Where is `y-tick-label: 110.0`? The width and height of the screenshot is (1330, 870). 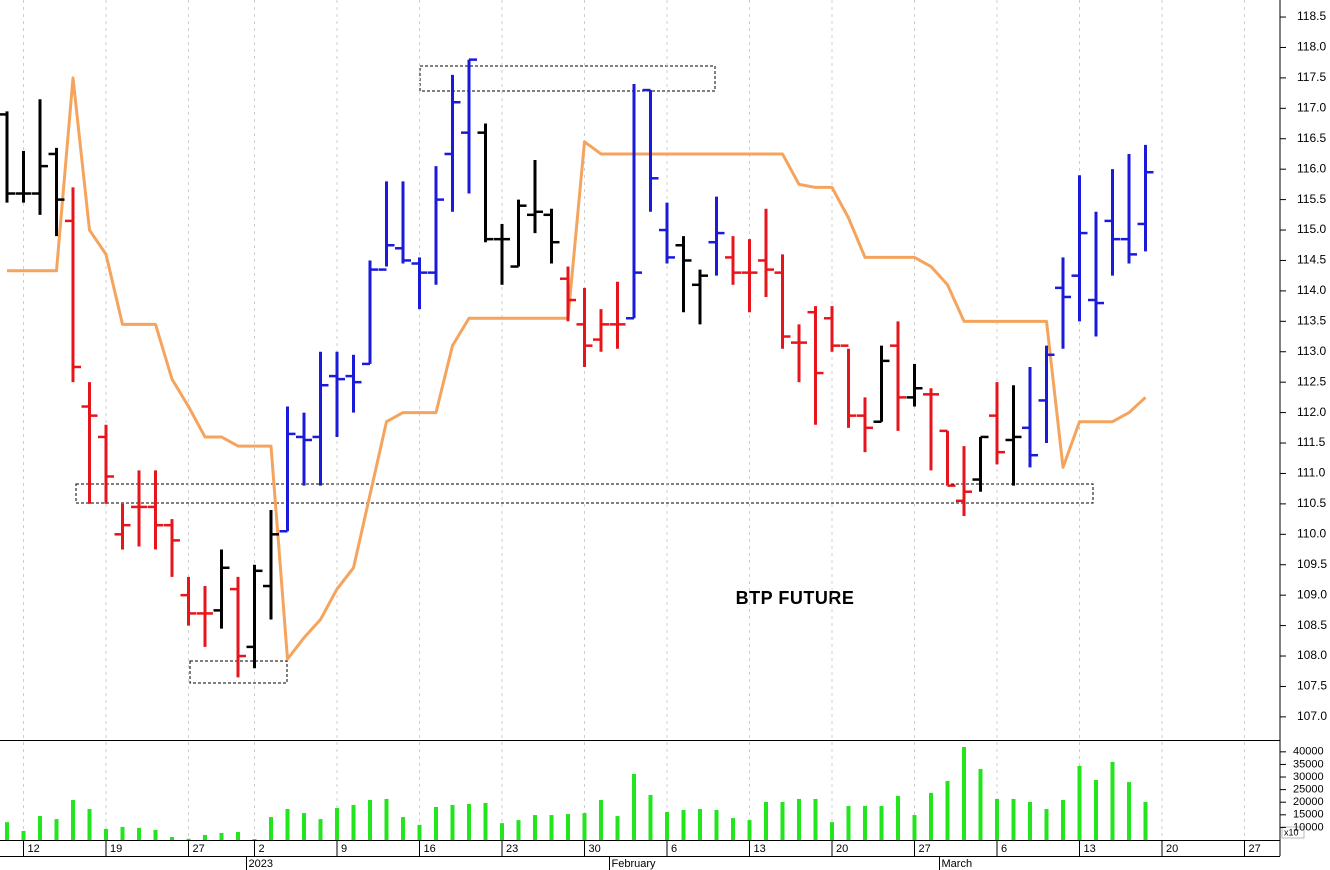
y-tick-label: 110.0 is located at coordinates (1311, 533).